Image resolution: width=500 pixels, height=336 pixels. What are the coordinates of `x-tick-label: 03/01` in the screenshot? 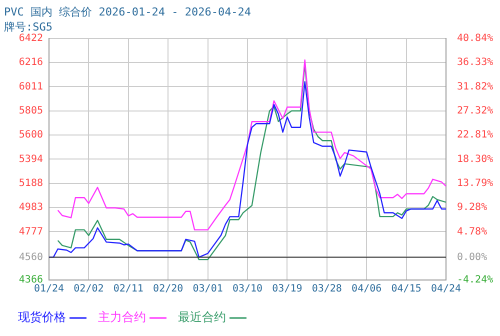 It's located at (207, 289).